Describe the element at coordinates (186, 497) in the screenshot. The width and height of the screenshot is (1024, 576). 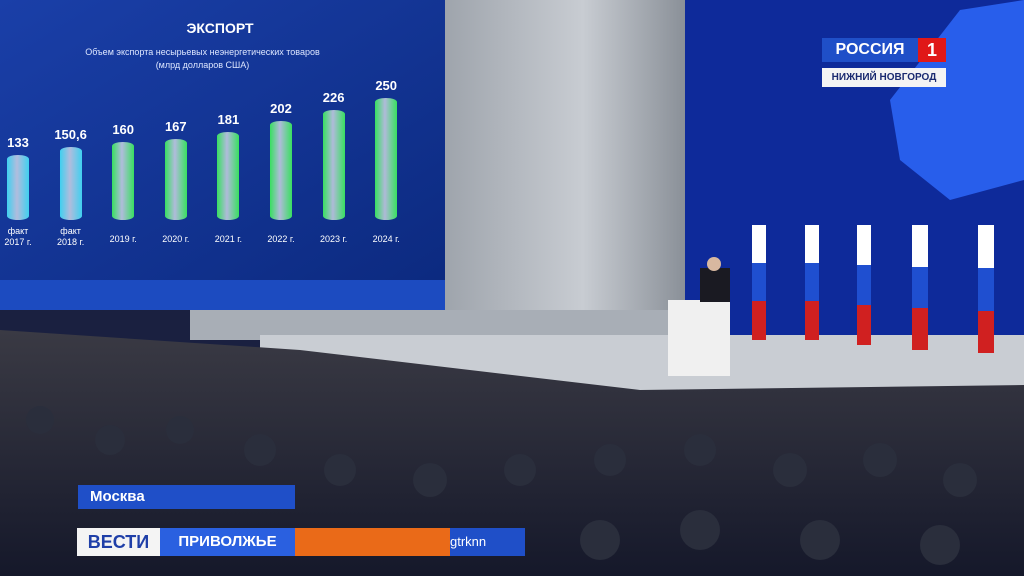
I see `location-label: Москва` at that location.